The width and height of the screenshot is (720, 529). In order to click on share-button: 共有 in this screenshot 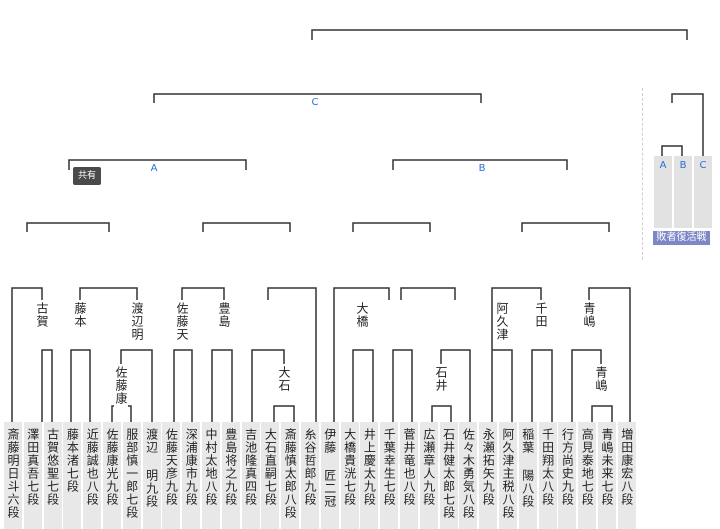, I will do `click(87, 176)`.